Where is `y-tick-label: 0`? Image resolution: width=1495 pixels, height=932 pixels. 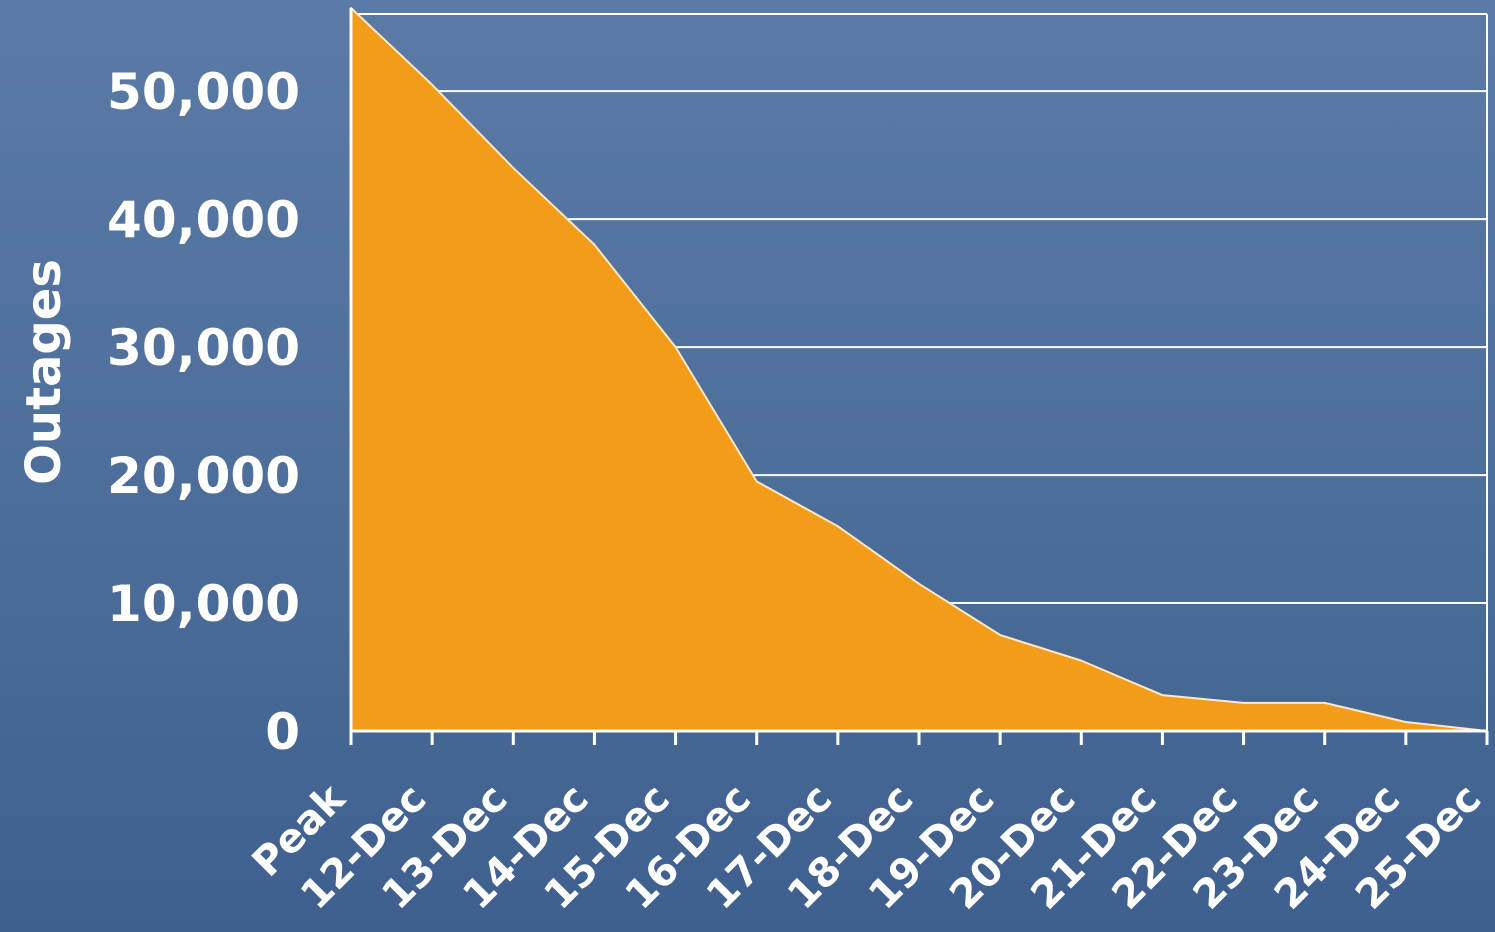
y-tick-label: 0 is located at coordinates (282, 732).